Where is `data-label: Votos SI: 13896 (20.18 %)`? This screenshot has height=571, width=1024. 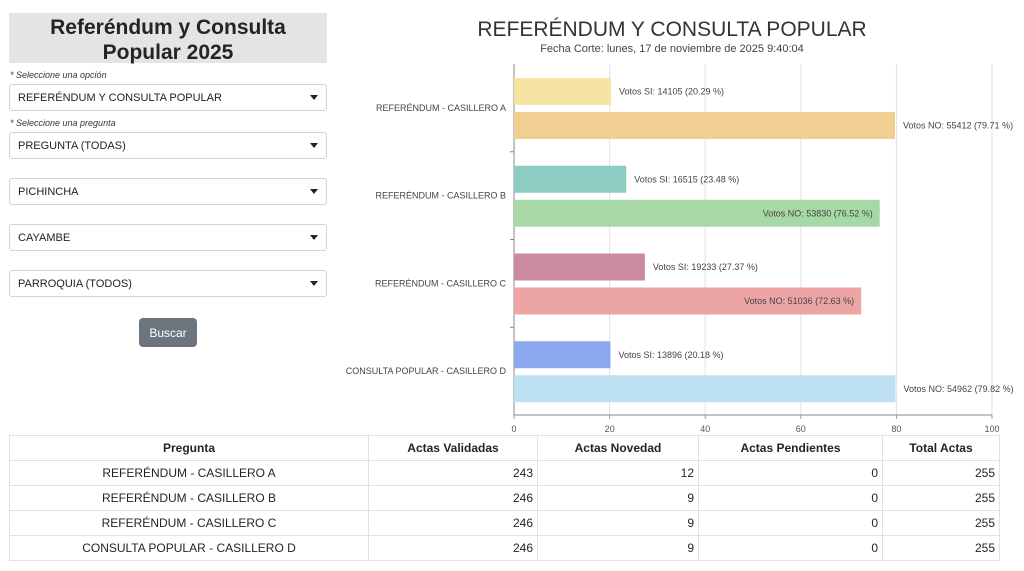 data-label: Votos SI: 13896 (20.18 %) is located at coordinates (670, 355).